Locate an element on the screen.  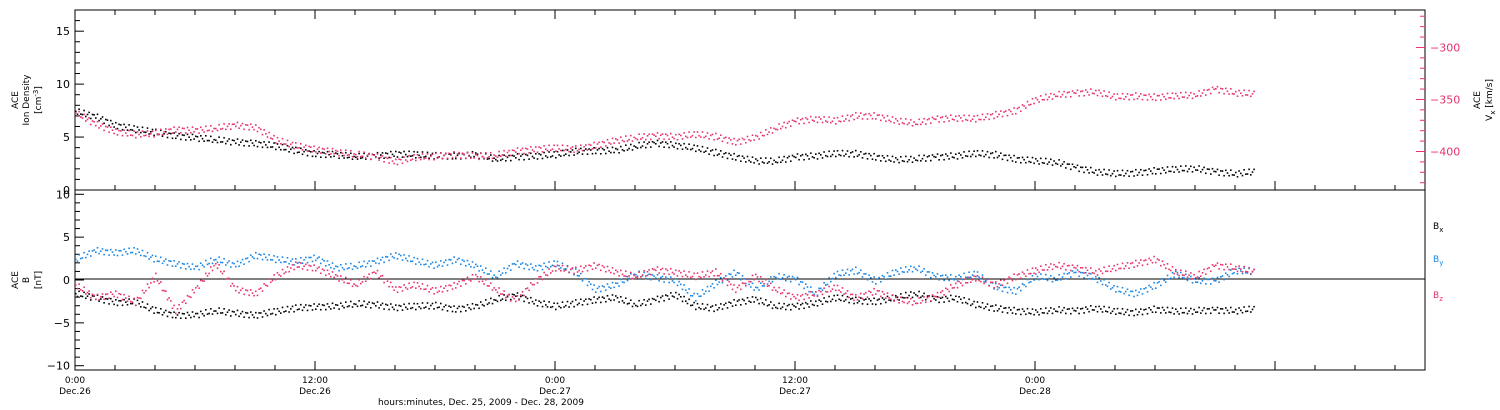
x-tick-label-date: Dec.28 is located at coordinates (1035, 392).